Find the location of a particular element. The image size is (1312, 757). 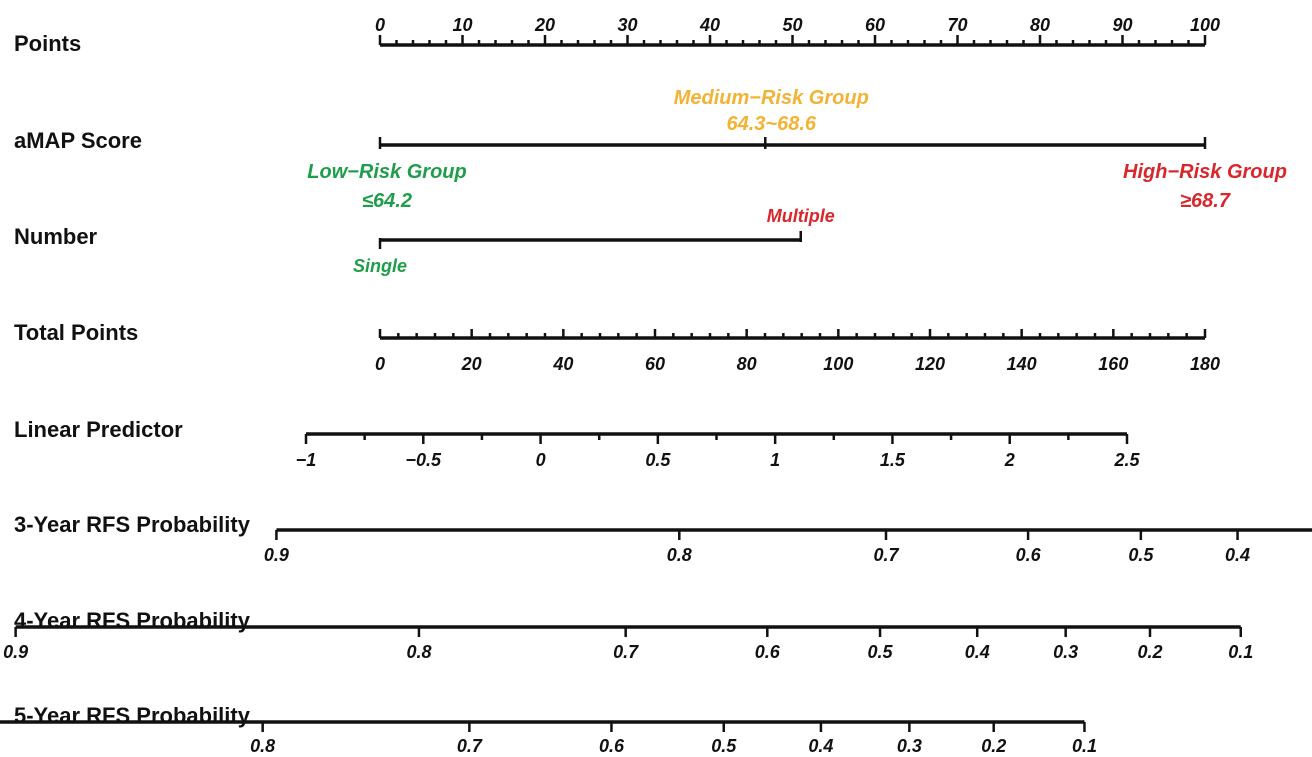

rfs3-tick-label: 0.4 is located at coordinates (1237, 555).